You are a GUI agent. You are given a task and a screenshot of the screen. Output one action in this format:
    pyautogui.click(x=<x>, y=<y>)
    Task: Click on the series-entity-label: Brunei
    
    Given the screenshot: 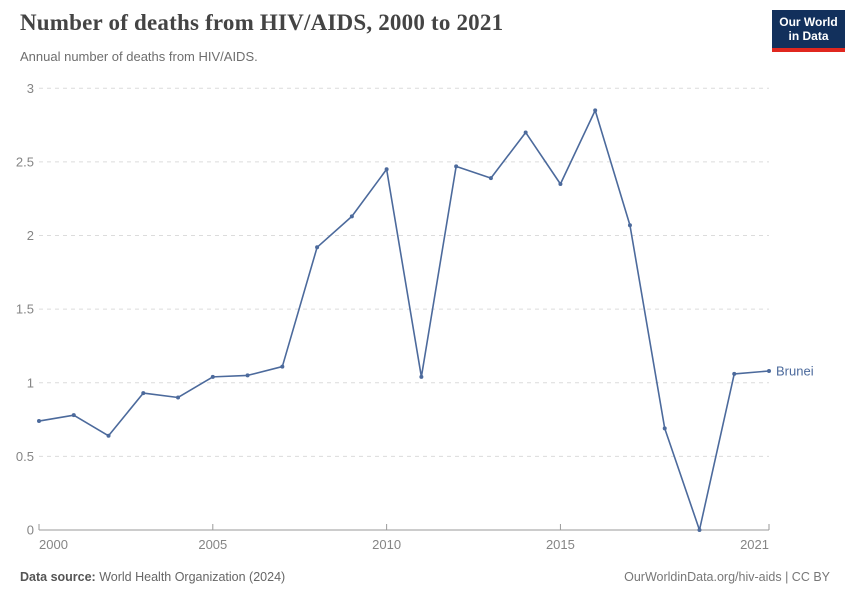 What is the action you would take?
    pyautogui.click(x=795, y=370)
    